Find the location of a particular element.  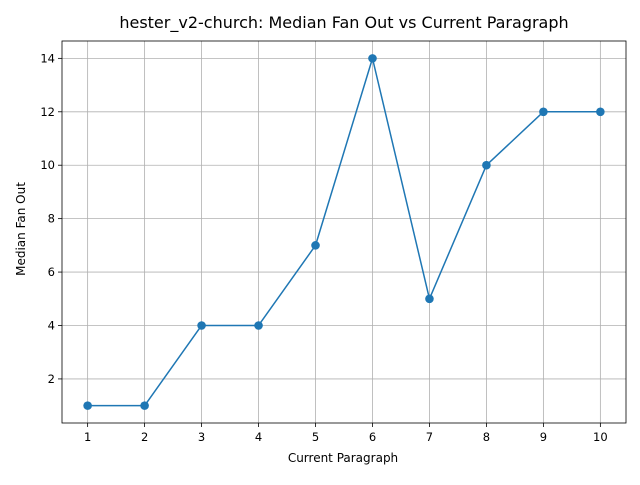

x-tick-label: 4 is located at coordinates (258, 437).